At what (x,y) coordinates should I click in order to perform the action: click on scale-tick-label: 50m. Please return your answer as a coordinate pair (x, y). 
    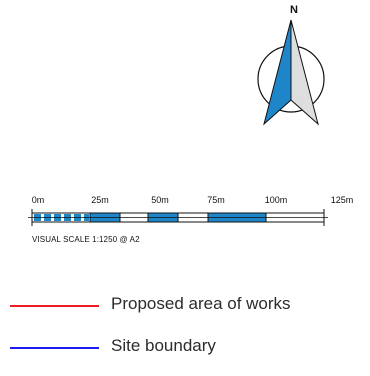
    Looking at the image, I should click on (160, 200).